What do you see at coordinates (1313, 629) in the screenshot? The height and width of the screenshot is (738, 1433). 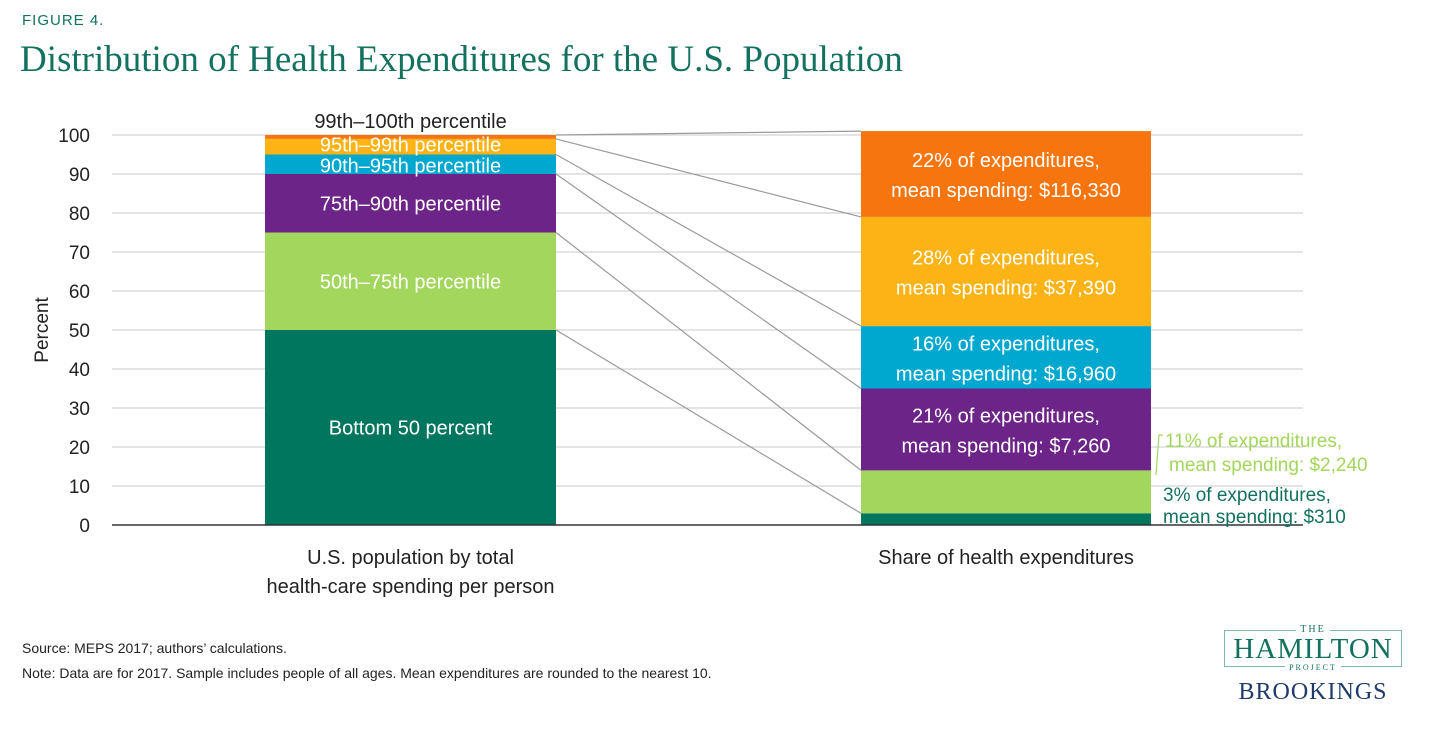 I see `logo-the-text: THE` at bounding box center [1313, 629].